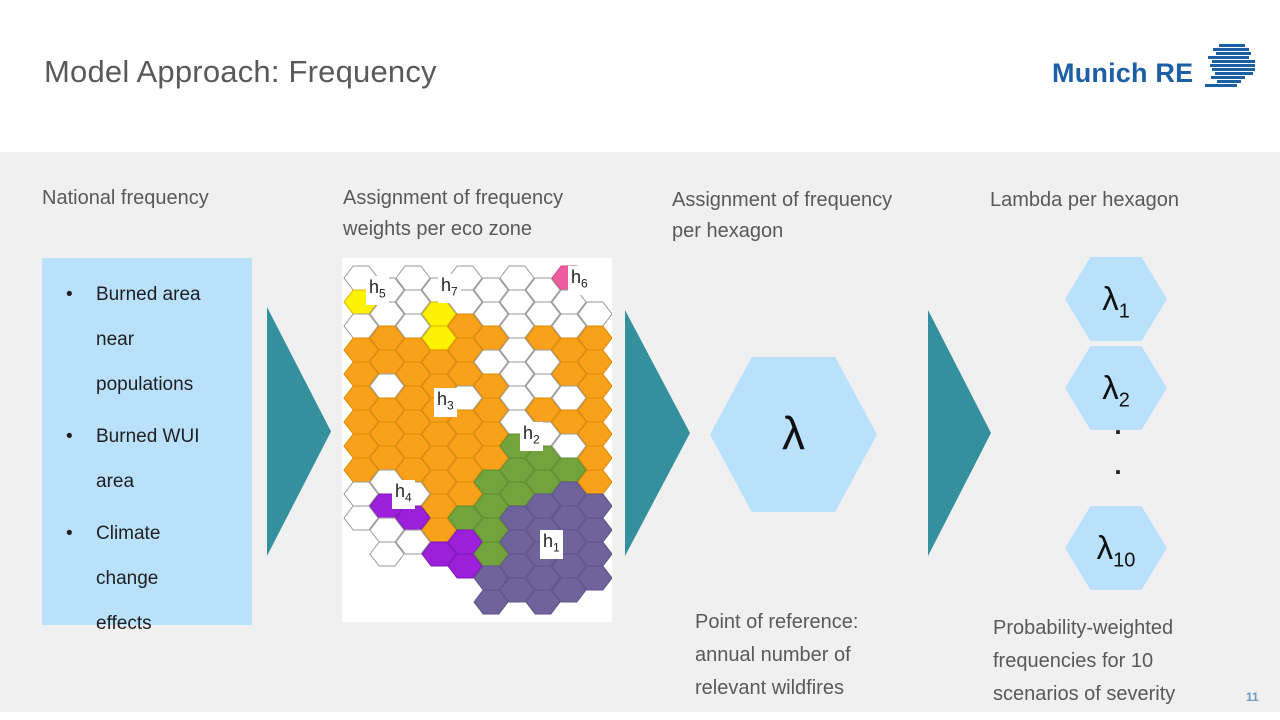  I want to click on zone-label-h7: h7, so click(449, 288).